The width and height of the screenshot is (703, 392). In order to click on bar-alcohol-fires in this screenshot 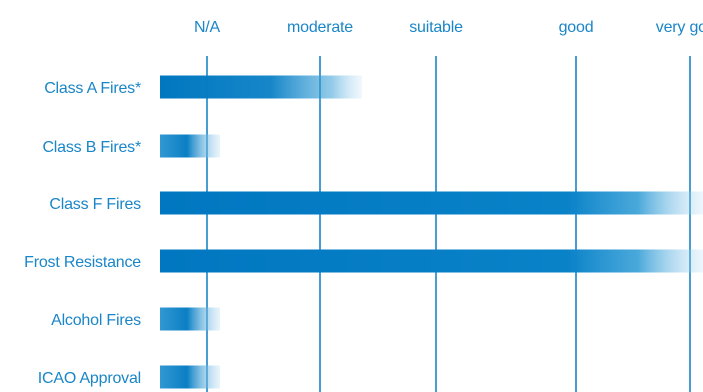, I will do `click(190, 319)`.